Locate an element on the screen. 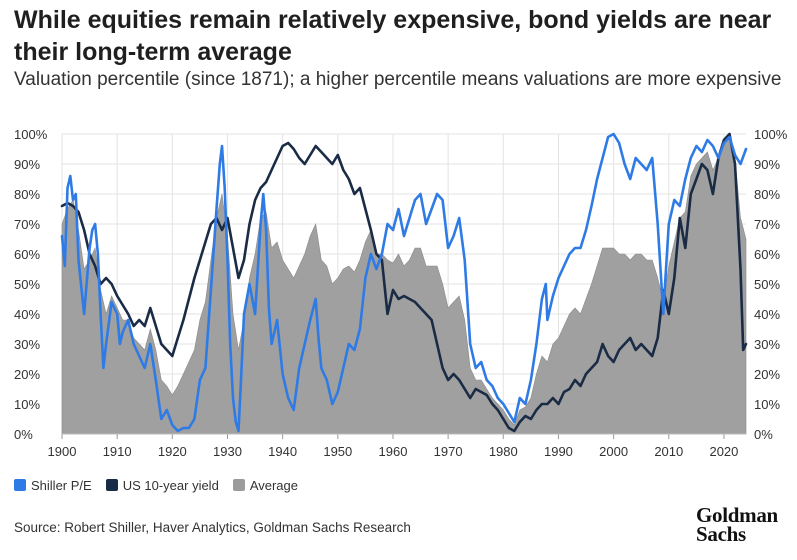  legend-item-average: Average is located at coordinates (265, 485).